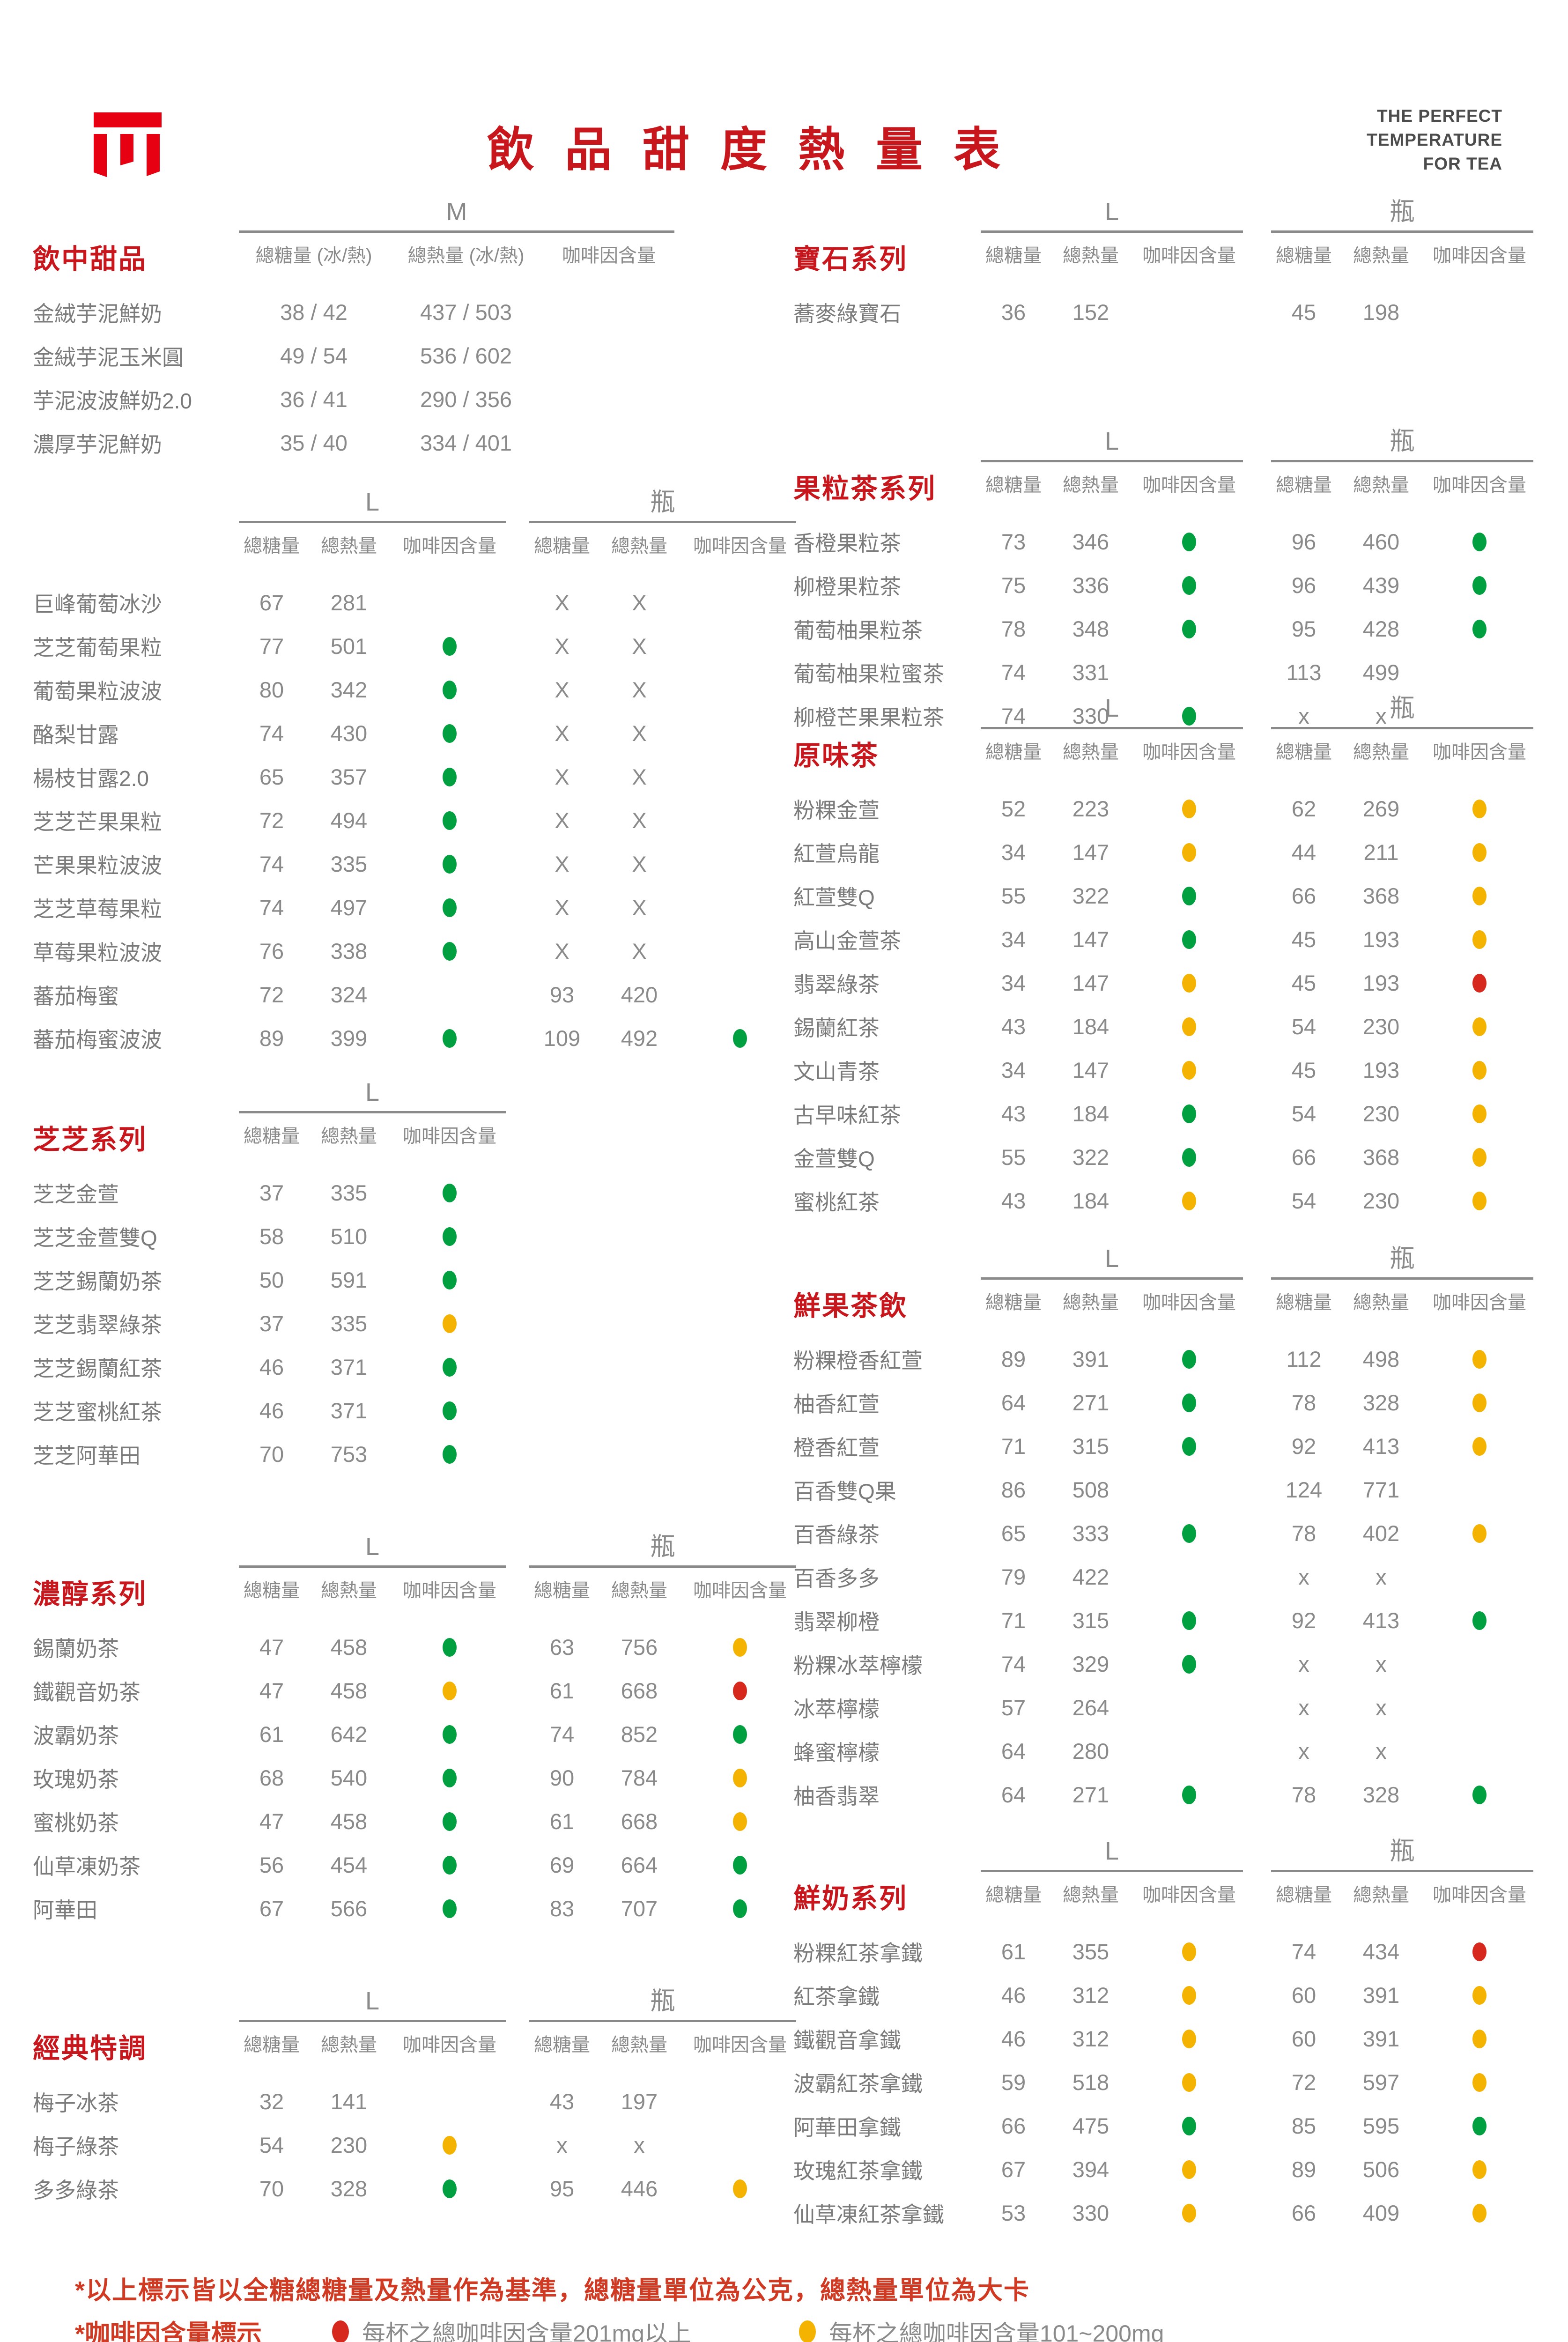  What do you see at coordinates (1304, 672) in the screenshot?
I see `sugar-value: 113` at bounding box center [1304, 672].